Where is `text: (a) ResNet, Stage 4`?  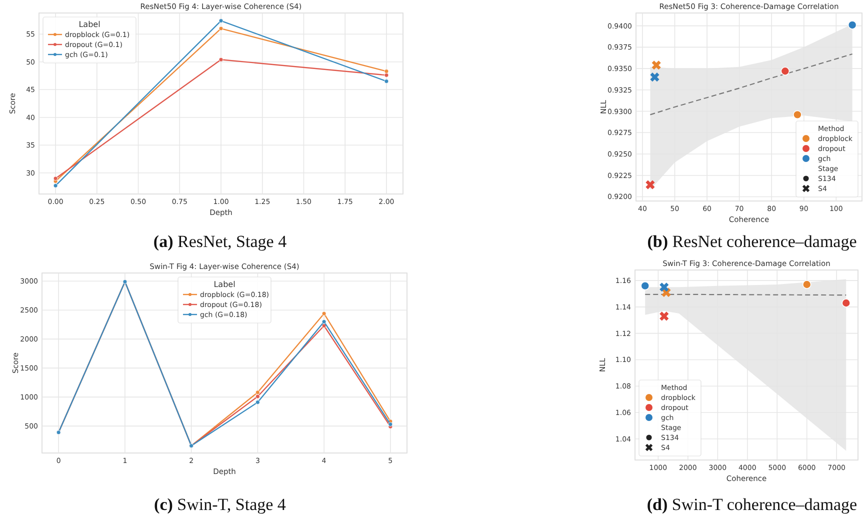
text: (a) ResNet, Stage 4 is located at coordinates (220, 241).